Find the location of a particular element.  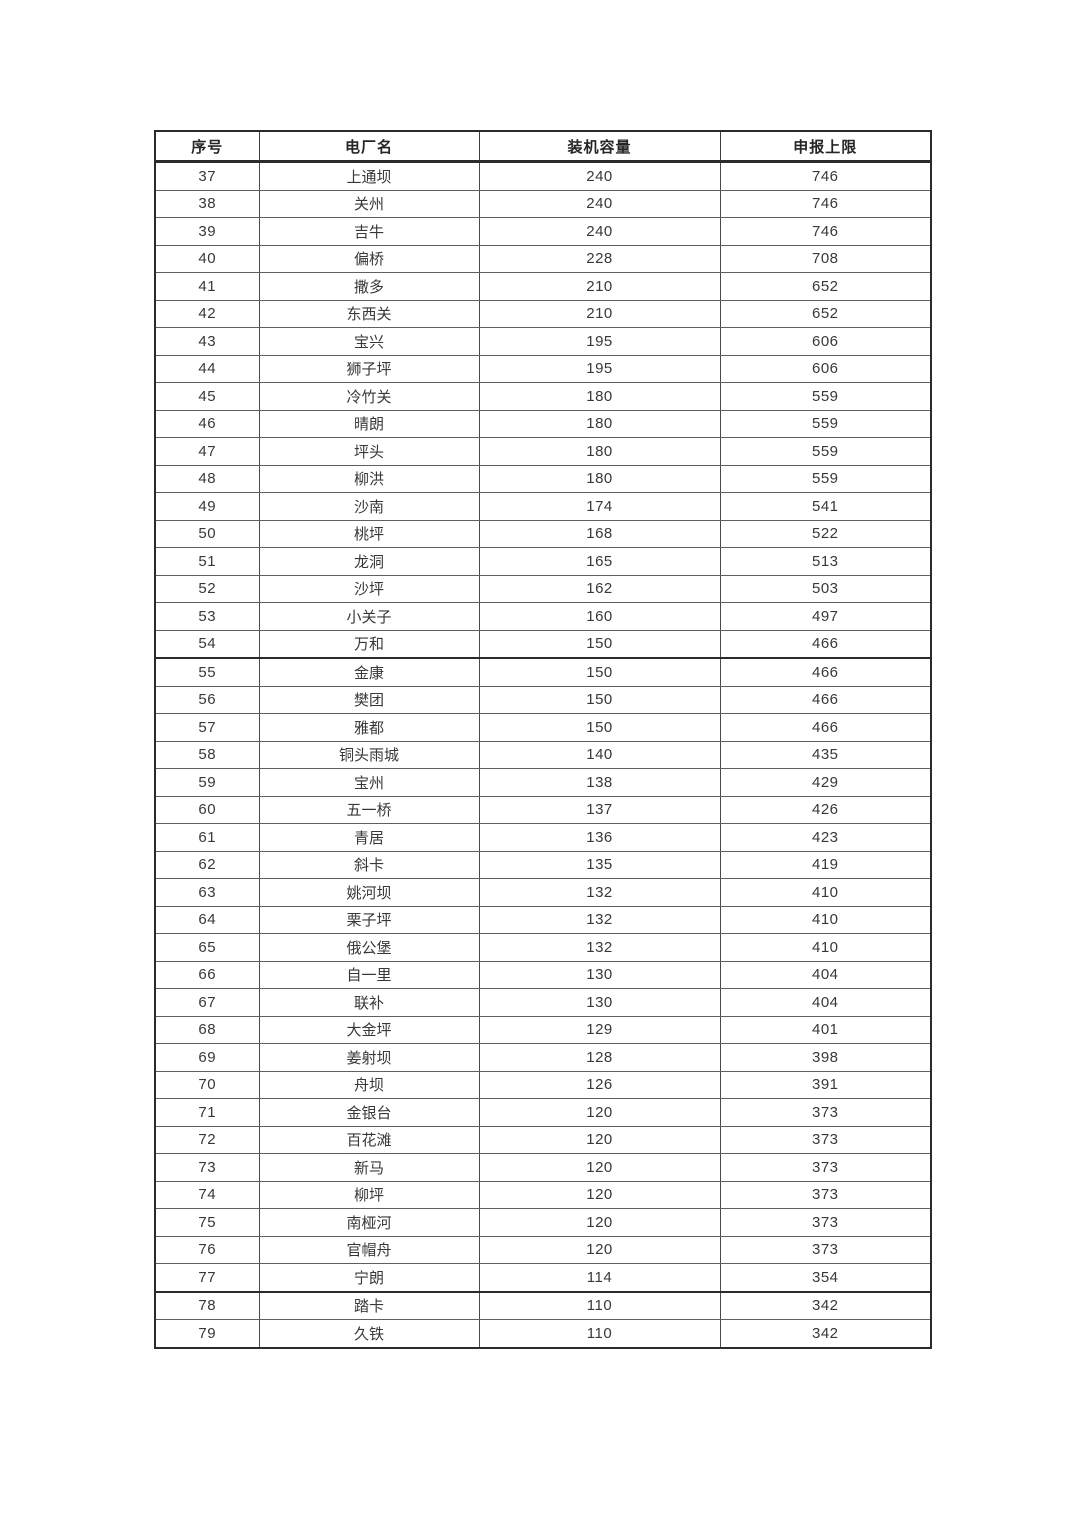

plant-name-cell: 姜射坝 is located at coordinates (369, 1057).